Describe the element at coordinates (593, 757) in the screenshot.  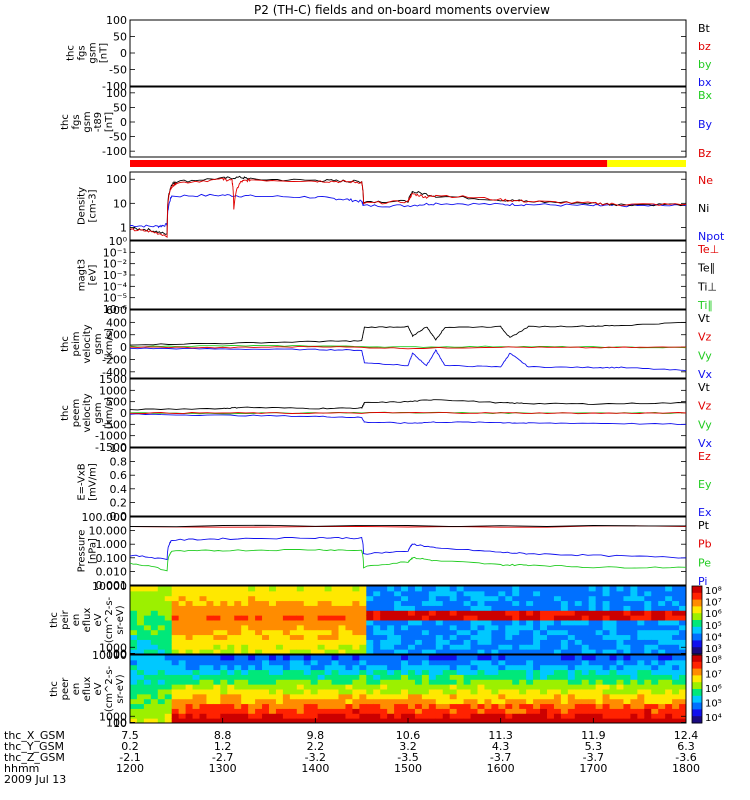
I see `x-row-value: -3.7` at that location.